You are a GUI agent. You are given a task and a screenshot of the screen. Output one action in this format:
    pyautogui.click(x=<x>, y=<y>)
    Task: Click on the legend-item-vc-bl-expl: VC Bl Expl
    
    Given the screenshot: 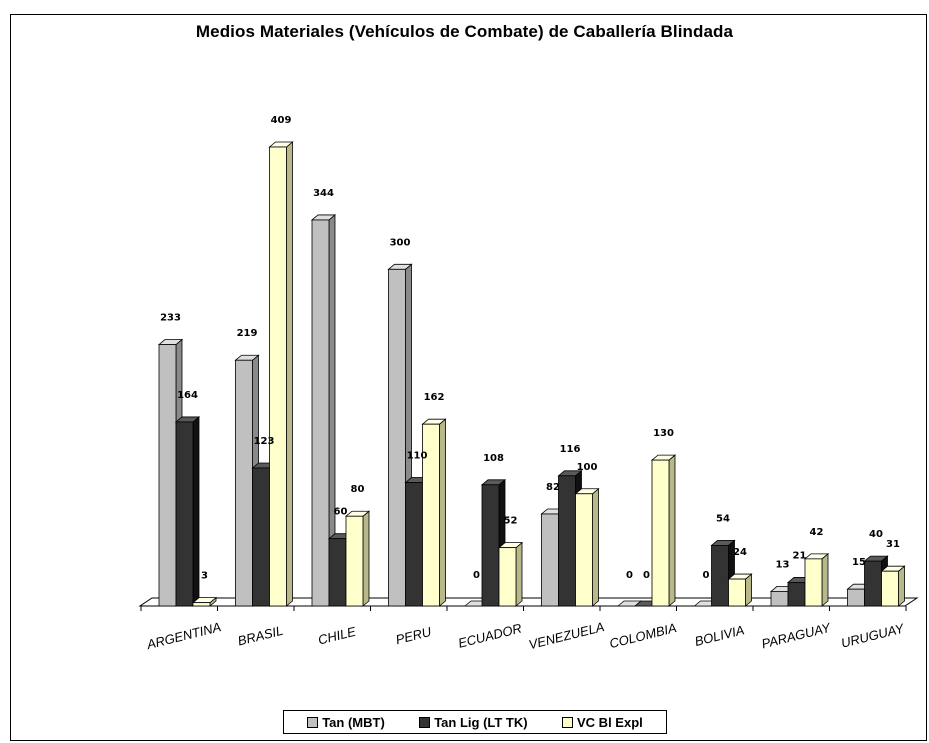 What is the action you would take?
    pyautogui.click(x=602, y=722)
    